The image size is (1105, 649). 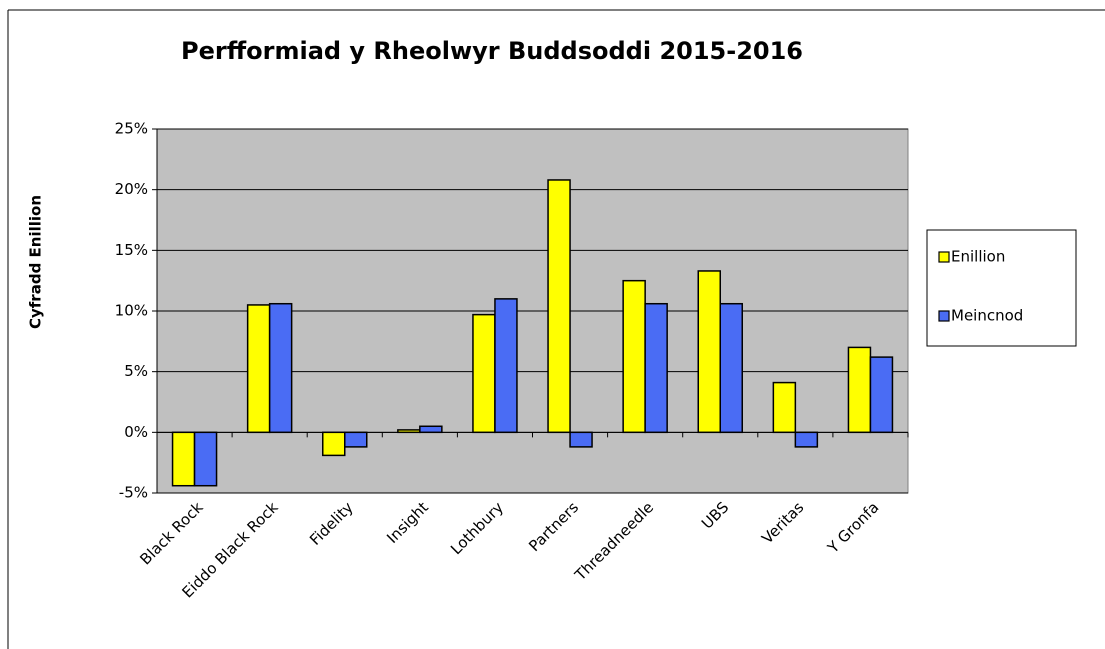 What do you see at coordinates (782, 522) in the screenshot?
I see `x-tick-label: Veritas` at bounding box center [782, 522].